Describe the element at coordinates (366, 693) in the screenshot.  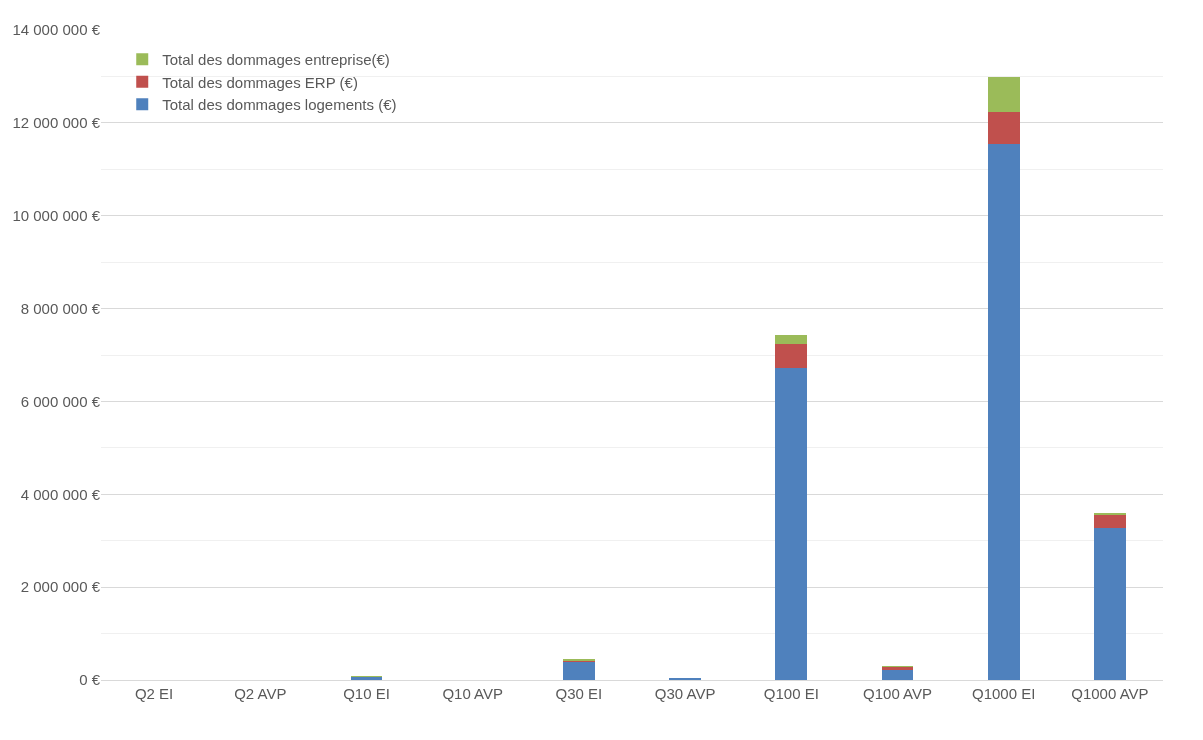
I see `x-tick-label: Q10 EI` at that location.